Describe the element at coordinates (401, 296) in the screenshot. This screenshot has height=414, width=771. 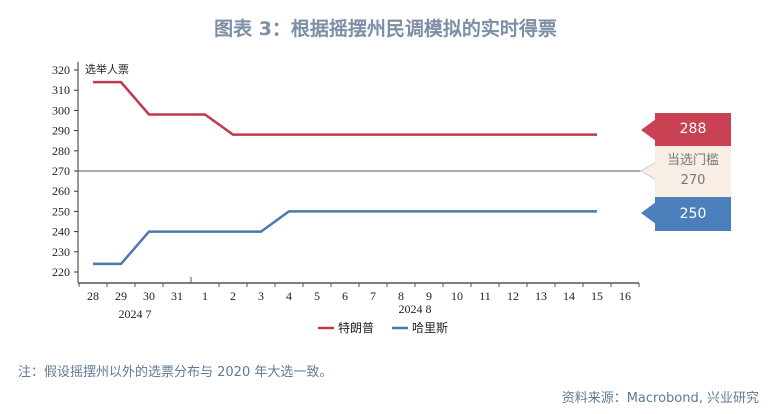
I see `x-tick-label: 8` at that location.